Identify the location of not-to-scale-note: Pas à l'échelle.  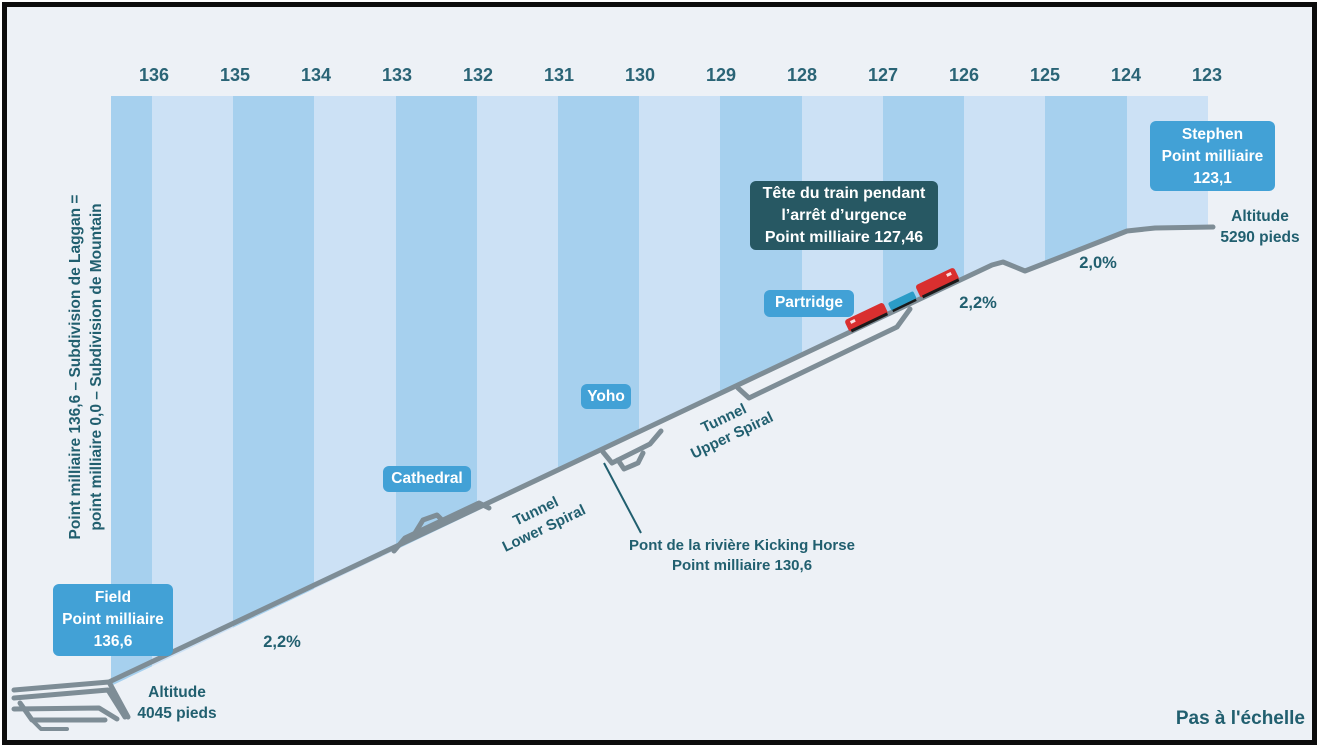
(1240, 718).